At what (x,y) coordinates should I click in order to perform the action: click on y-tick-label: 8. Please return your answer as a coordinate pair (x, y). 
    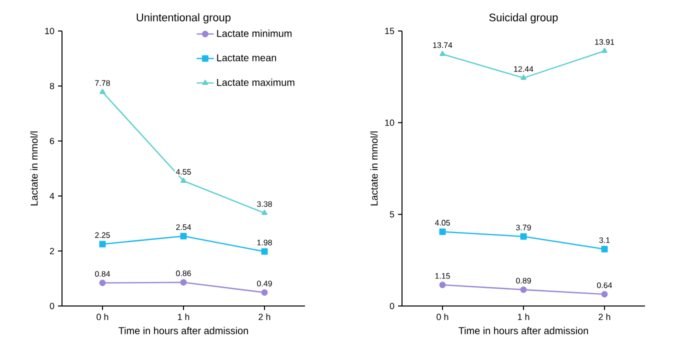
    Looking at the image, I should click on (52, 86).